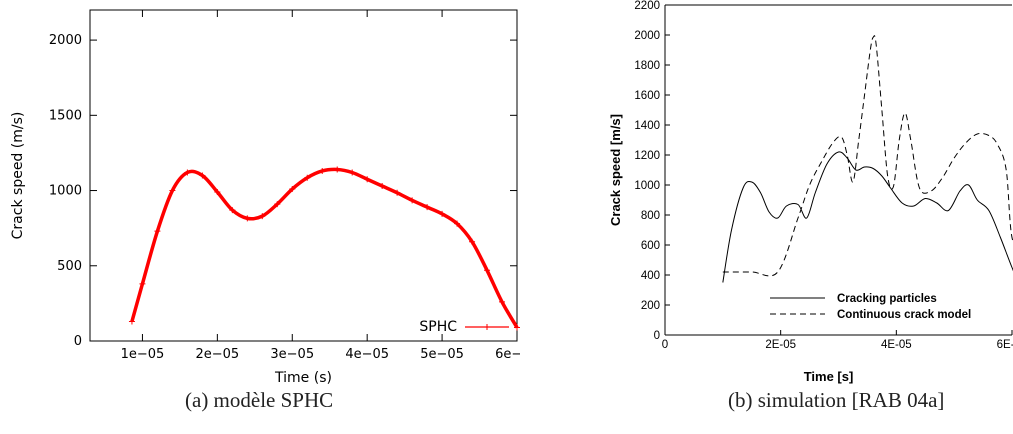  What do you see at coordinates (647, 66) in the screenshot?
I see `y-tick-label: 1800` at bounding box center [647, 66].